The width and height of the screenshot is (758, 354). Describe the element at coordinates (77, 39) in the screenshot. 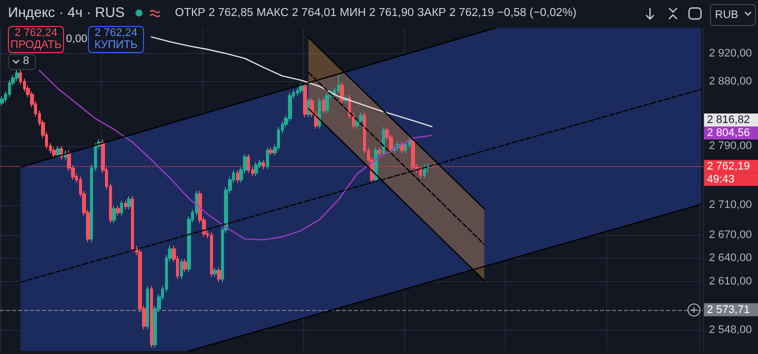

I see `annotation: 0,00` at that location.